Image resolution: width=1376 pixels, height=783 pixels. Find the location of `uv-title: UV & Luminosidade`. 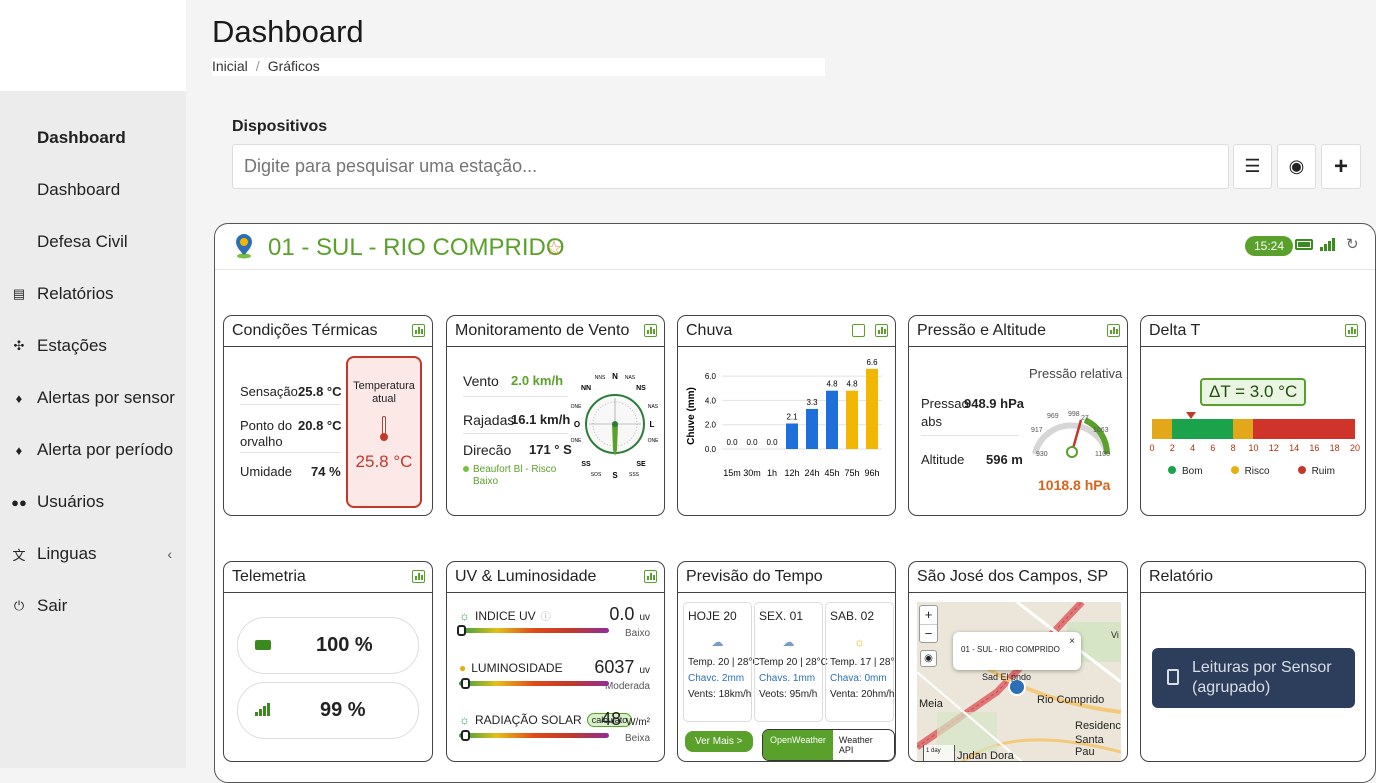

uv-title: UV & Luminosidade is located at coordinates (526, 576).